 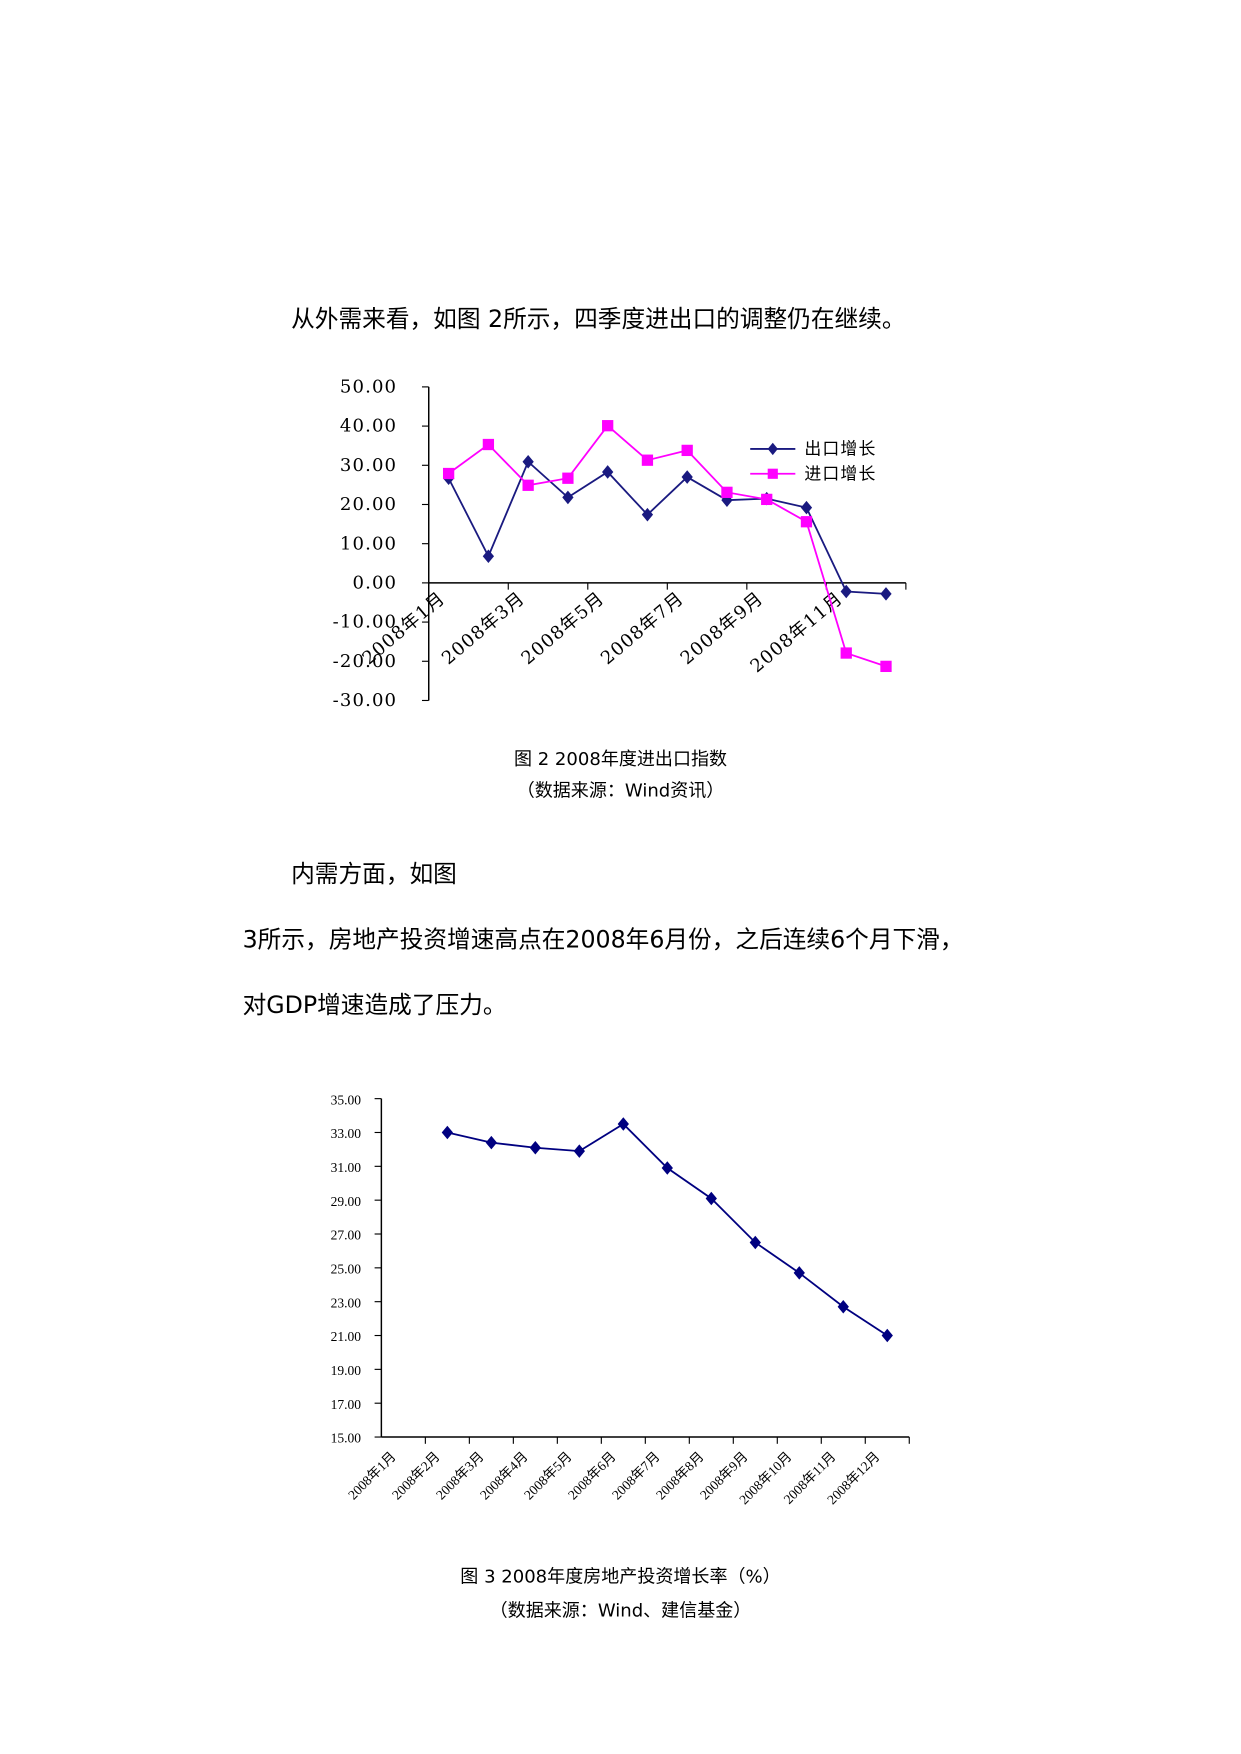 What do you see at coordinates (346, 1268) in the screenshot?
I see `y-tick-label: 25.00` at bounding box center [346, 1268].